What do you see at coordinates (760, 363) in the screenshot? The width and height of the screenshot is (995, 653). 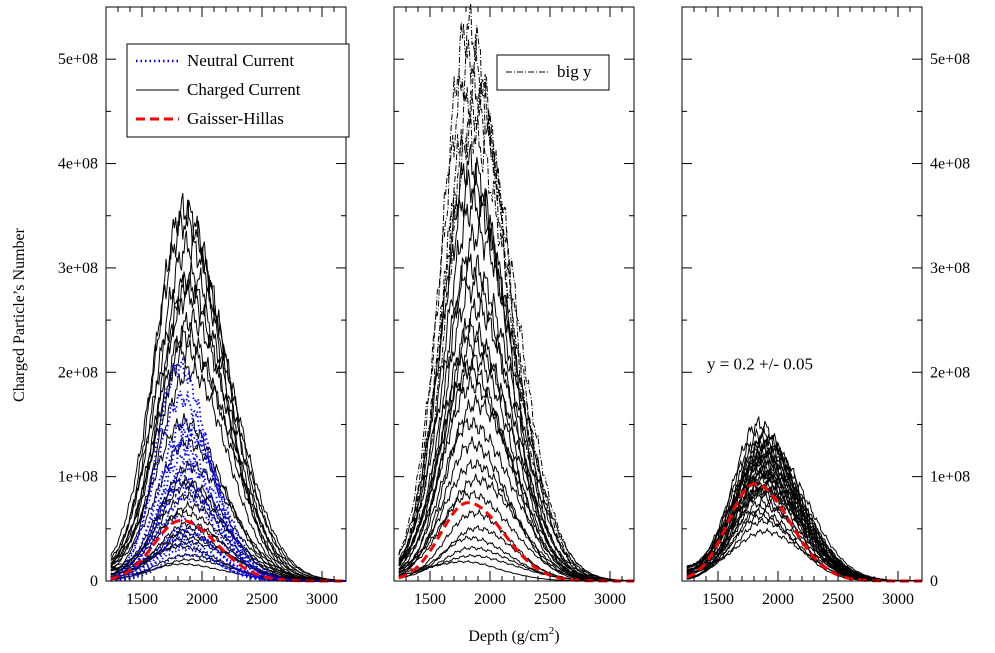 I see `panel-annotation: y = 0.2 +/- 0.05` at bounding box center [760, 363].